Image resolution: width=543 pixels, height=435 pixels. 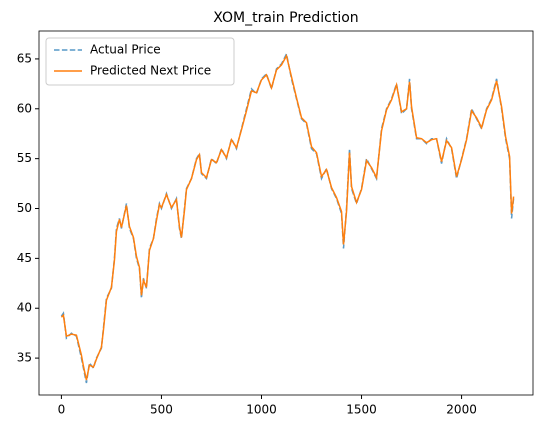 I want to click on y-tick-label: 60, so click(x=24, y=108).